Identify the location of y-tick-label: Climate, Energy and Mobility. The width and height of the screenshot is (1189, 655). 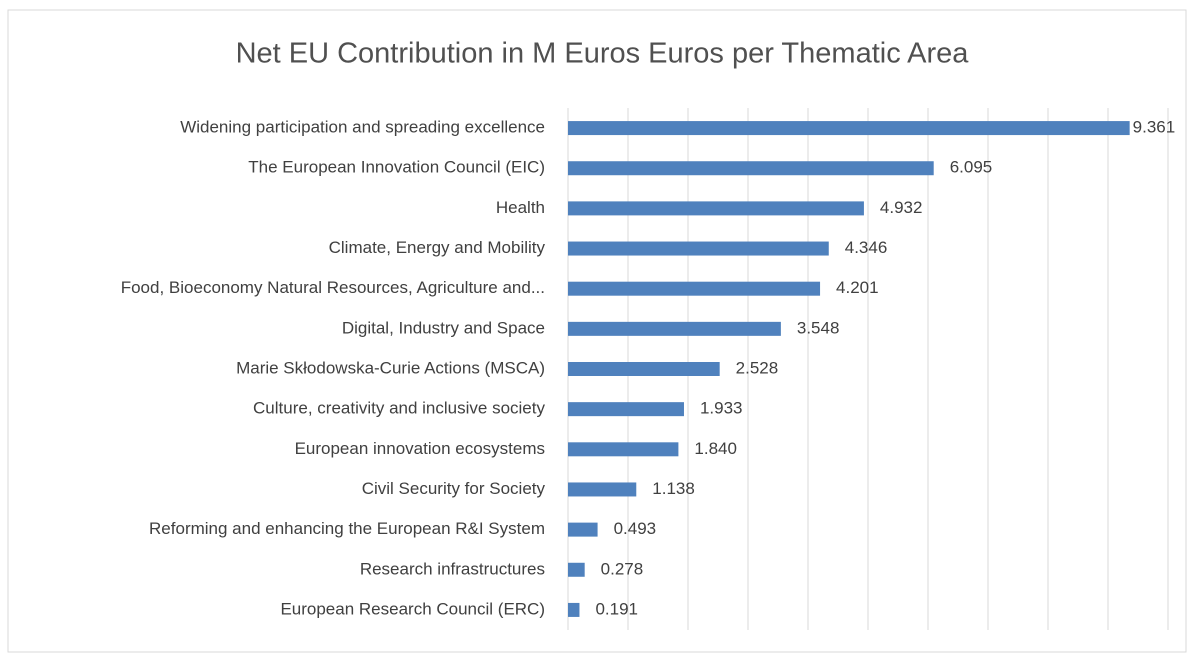
(437, 247).